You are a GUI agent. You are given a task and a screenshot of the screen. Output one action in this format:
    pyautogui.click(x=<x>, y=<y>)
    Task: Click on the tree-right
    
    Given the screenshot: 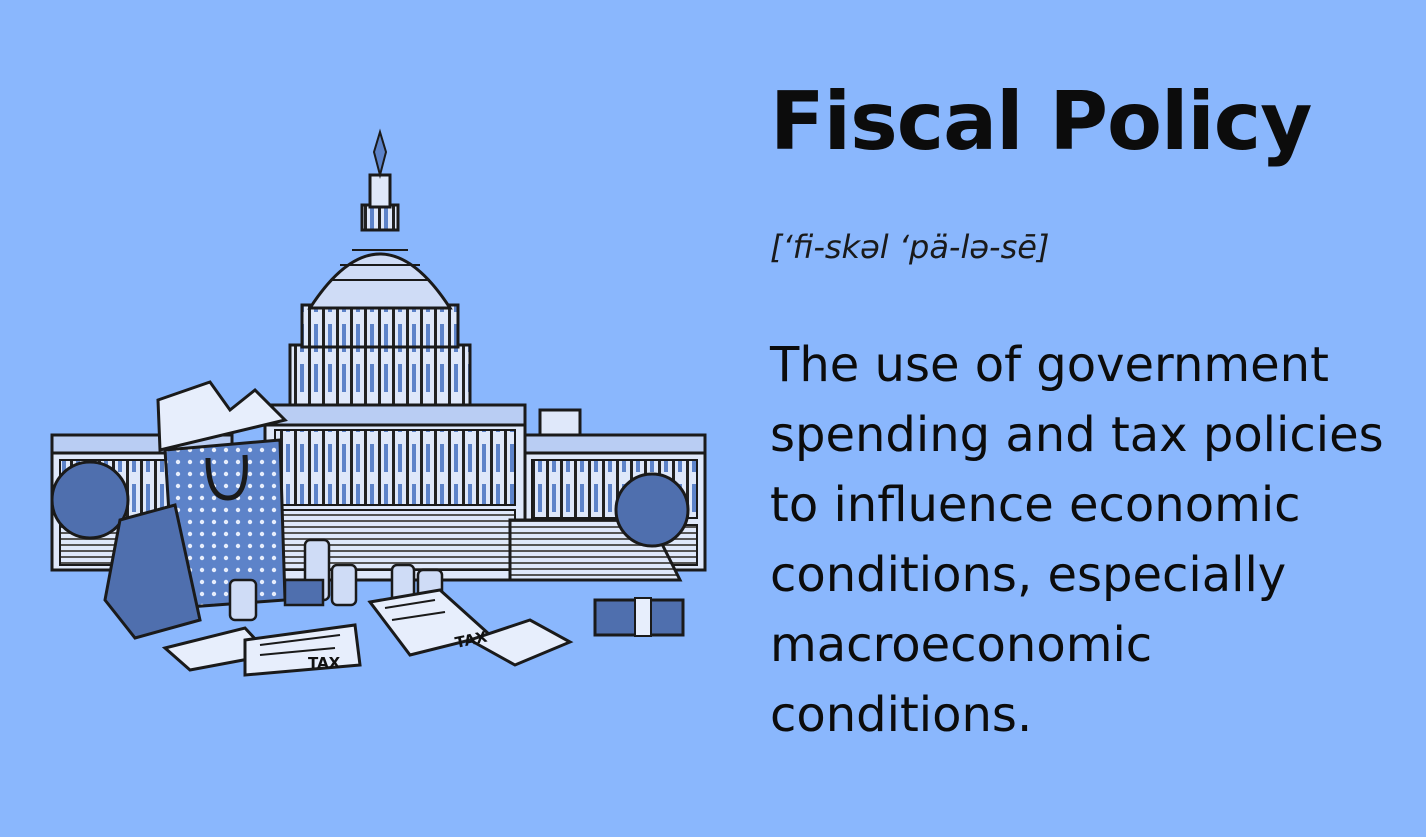 What is the action you would take?
    pyautogui.click(x=652, y=510)
    